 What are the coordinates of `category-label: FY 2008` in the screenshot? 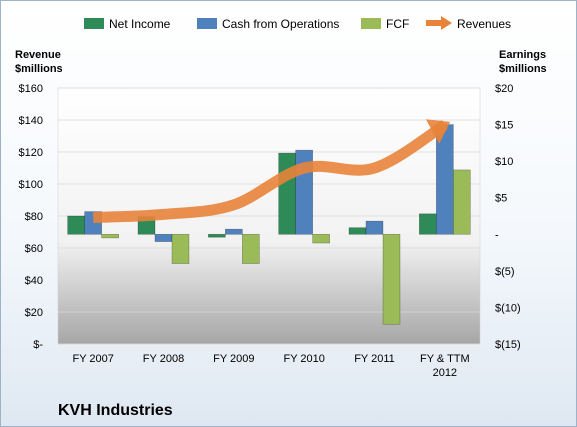 It's located at (163, 359).